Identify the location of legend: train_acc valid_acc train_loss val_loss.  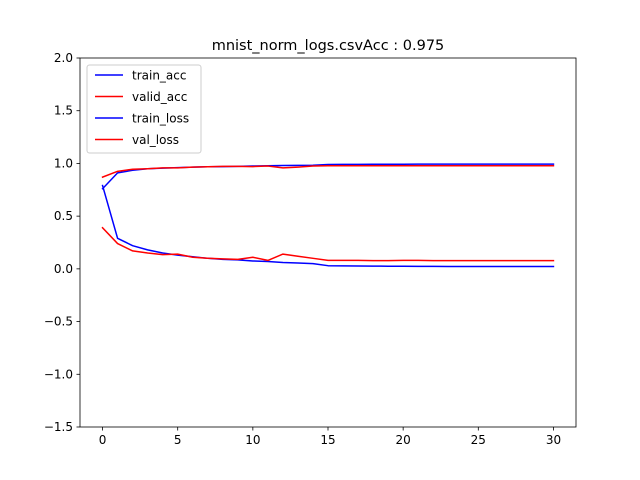
(144, 109).